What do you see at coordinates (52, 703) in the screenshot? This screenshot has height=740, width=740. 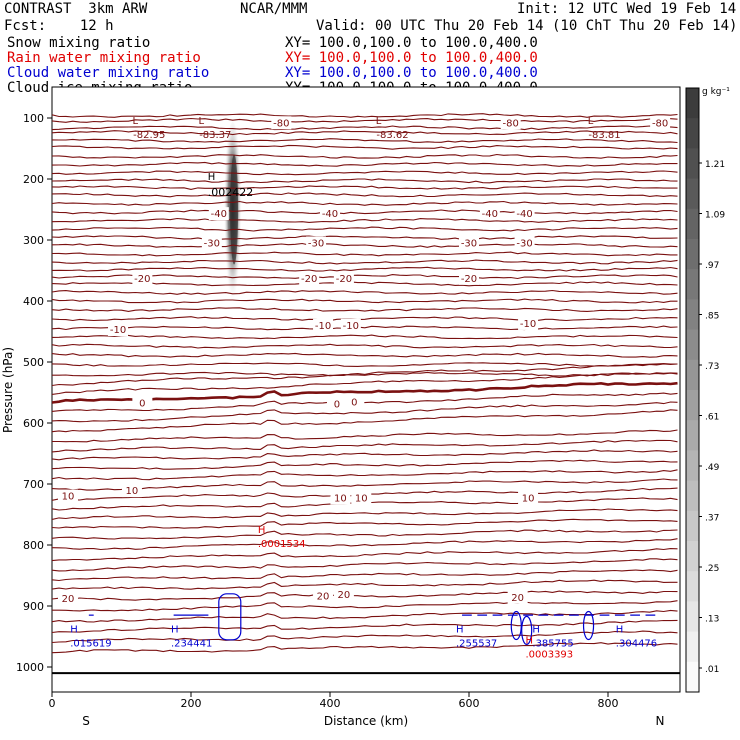 I see `x-tick-label: 0` at bounding box center [52, 703].